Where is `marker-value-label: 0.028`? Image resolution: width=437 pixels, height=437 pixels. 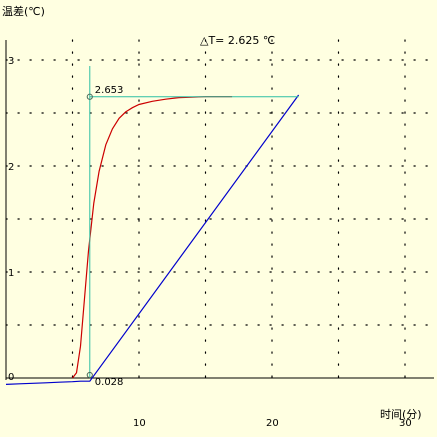 marker-value-label: 0.028 is located at coordinates (109, 382).